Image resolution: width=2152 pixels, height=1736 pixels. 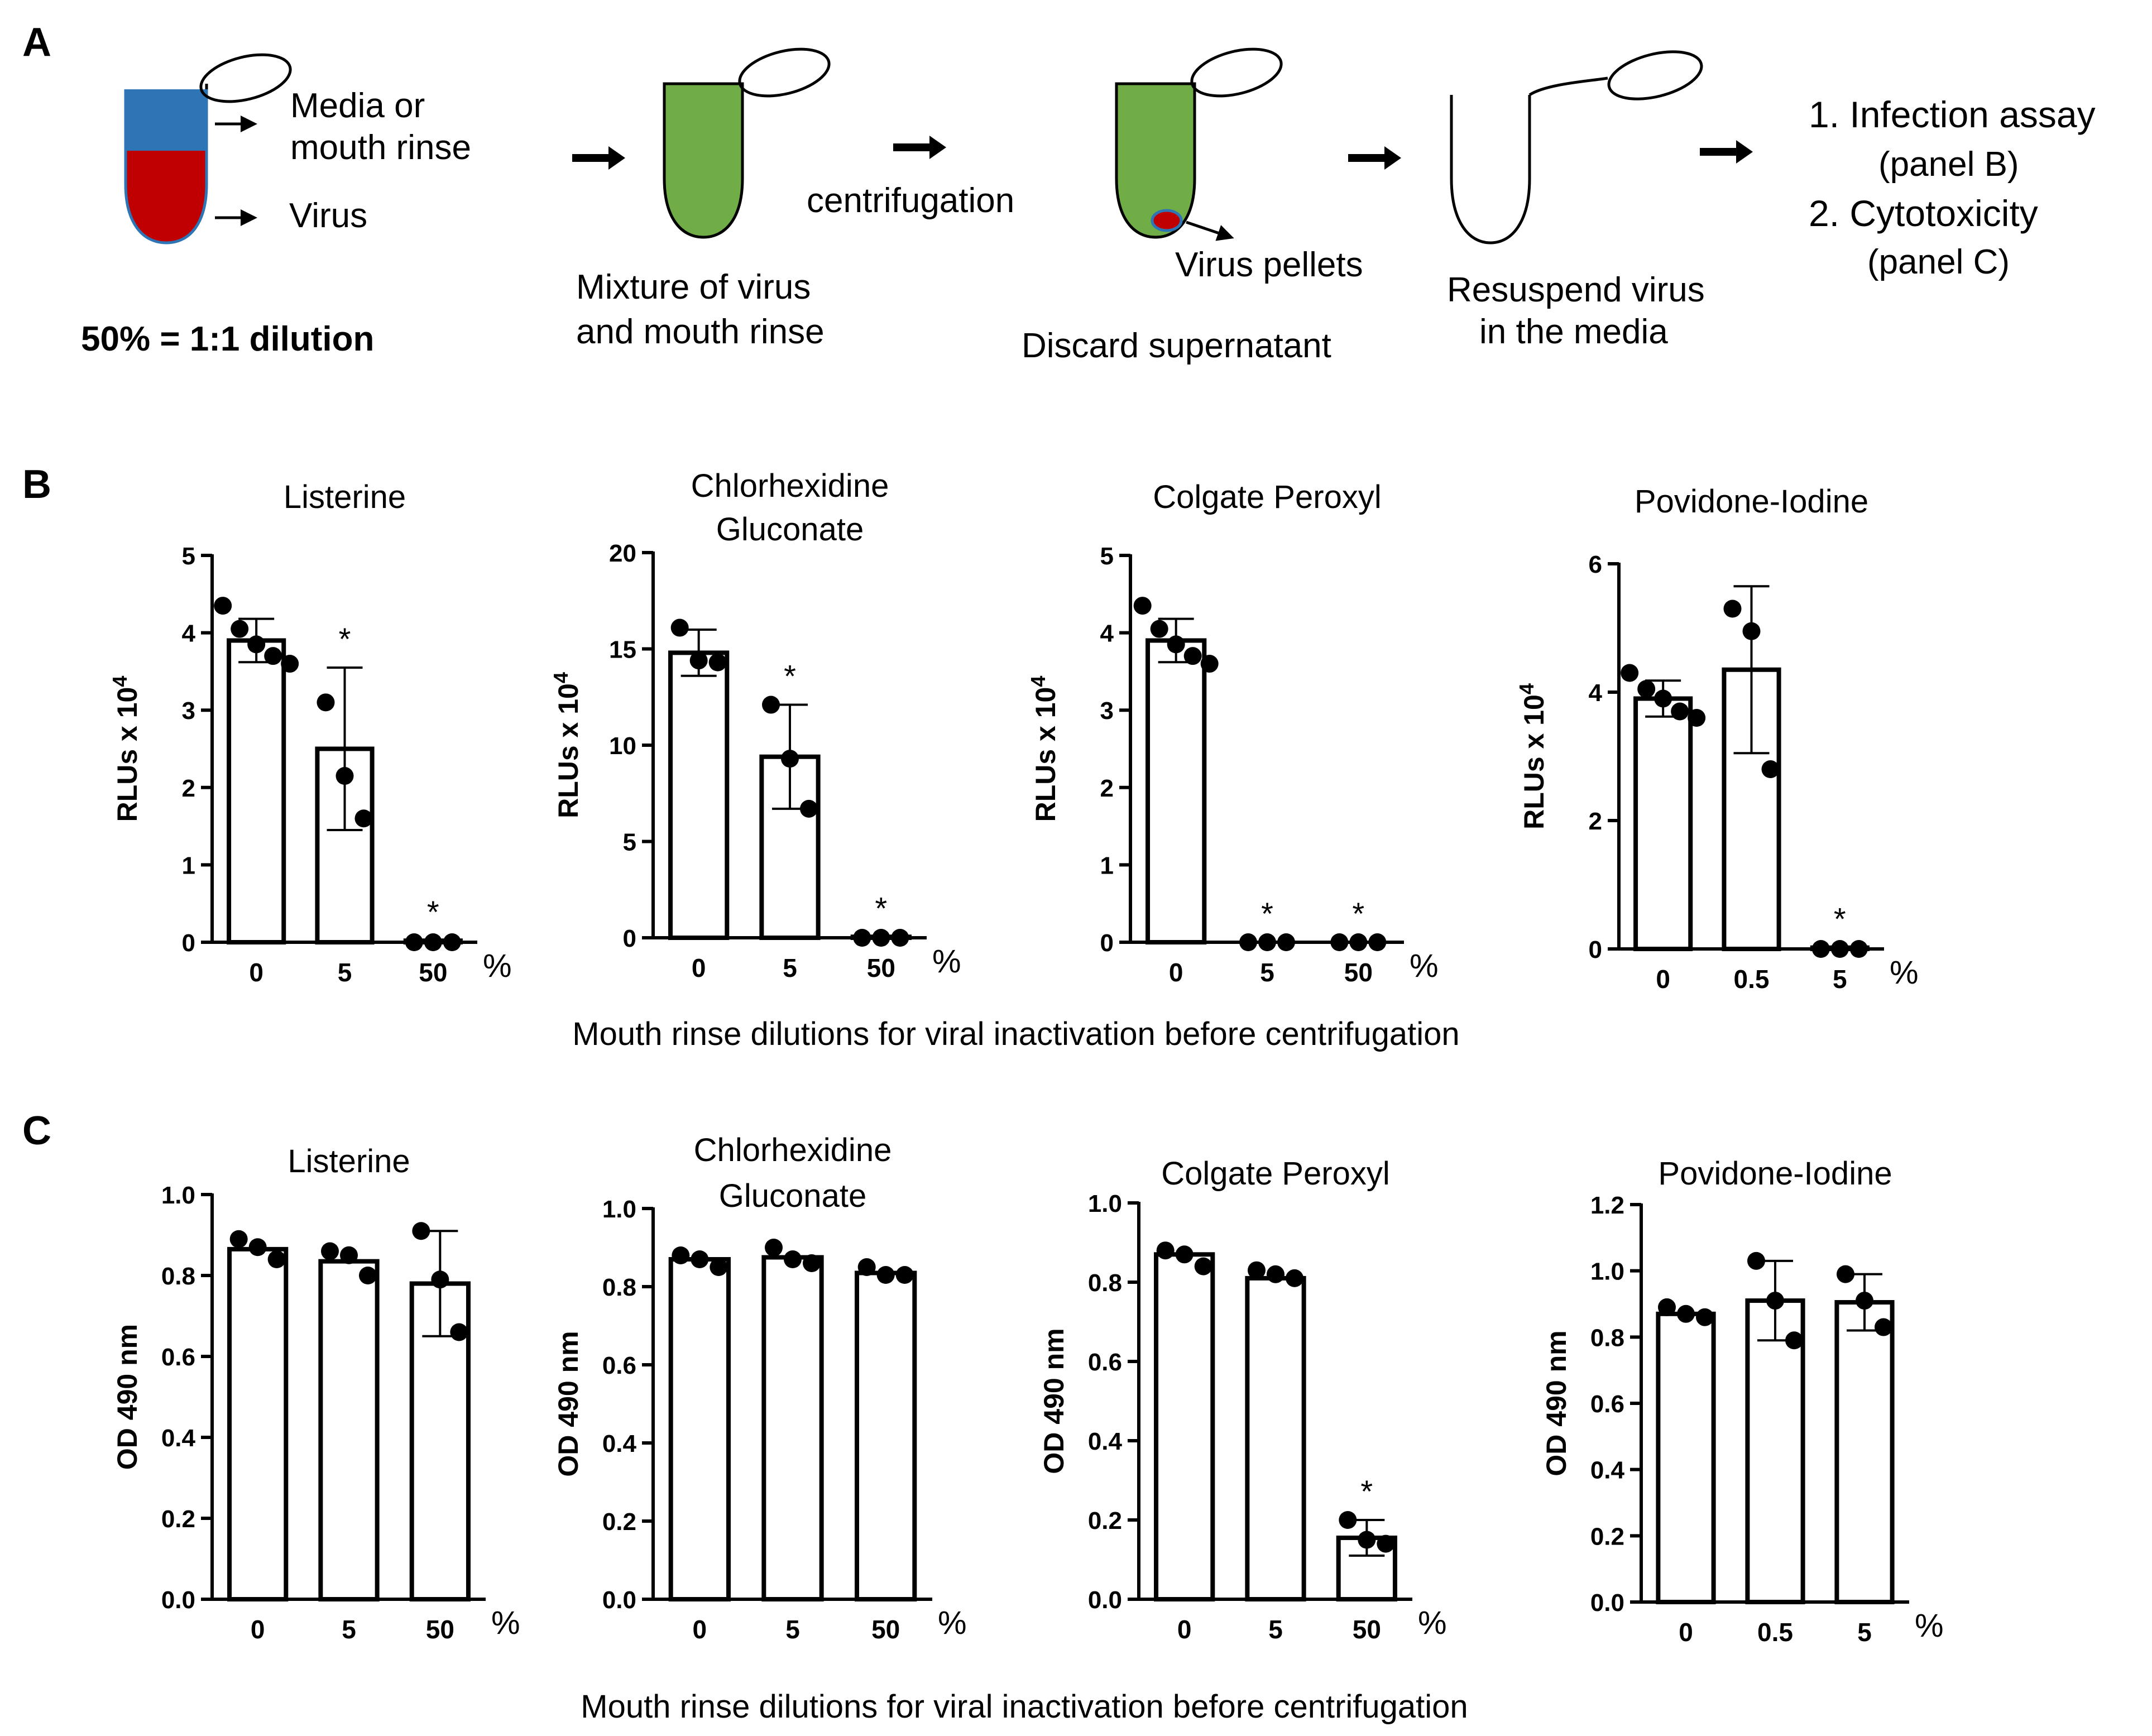 What do you see at coordinates (1568, 86) in the screenshot?
I see `tube-hinge` at bounding box center [1568, 86].